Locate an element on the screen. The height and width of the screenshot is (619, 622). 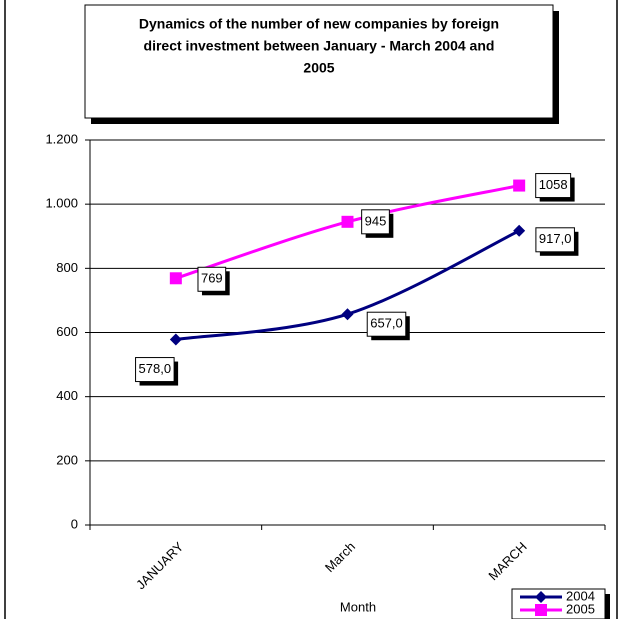
legend-label: 2005 is located at coordinates (580, 608).